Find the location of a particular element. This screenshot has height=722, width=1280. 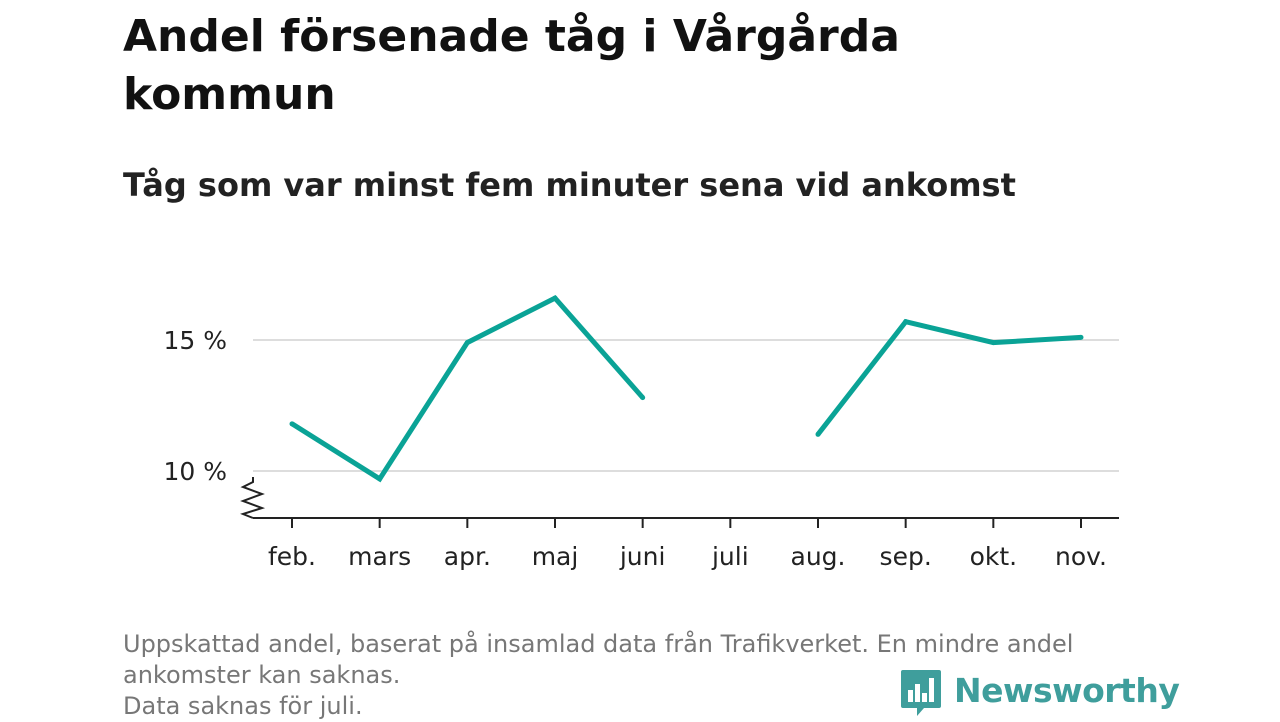

gridlines is located at coordinates (686, 405).